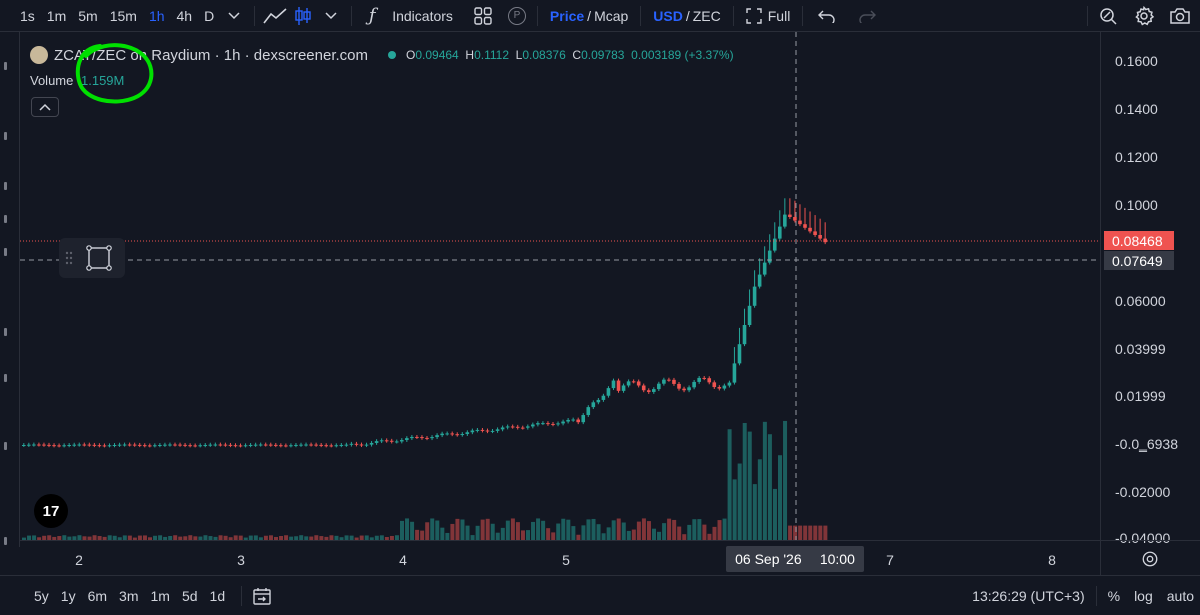 This screenshot has height=615, width=1200. I want to click on p-badge-button: P, so click(517, 16).